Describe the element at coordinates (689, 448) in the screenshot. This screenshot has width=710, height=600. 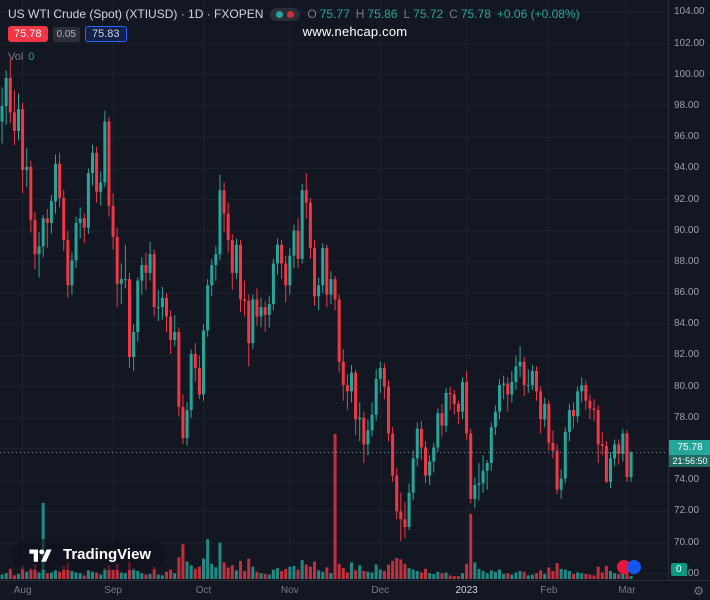
I see `last-price-value: 75.78` at that location.